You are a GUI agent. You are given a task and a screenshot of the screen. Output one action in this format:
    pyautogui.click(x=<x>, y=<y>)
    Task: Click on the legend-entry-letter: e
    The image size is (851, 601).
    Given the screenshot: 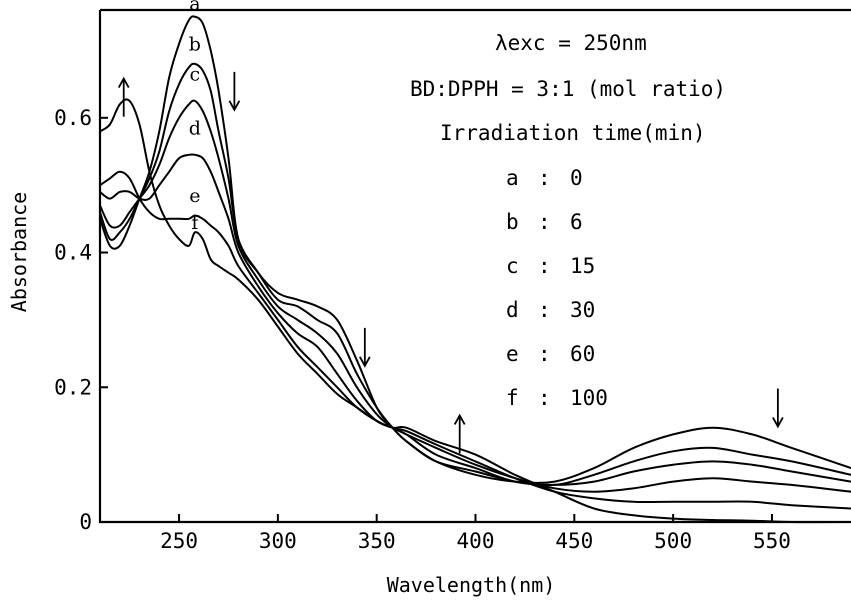 What is the action you would take?
    pyautogui.click(x=512, y=354)
    